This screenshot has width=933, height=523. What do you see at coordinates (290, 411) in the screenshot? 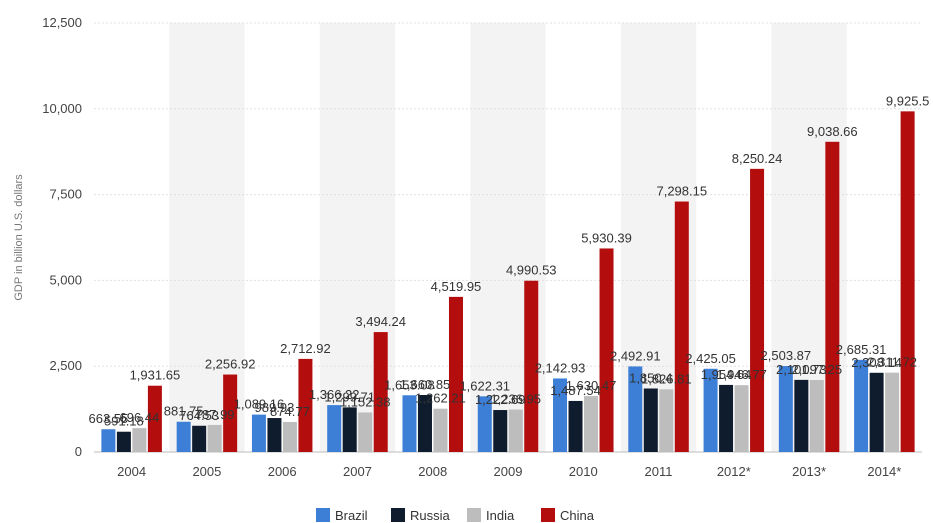
I see `data-label-india: 874.77` at bounding box center [290, 411].